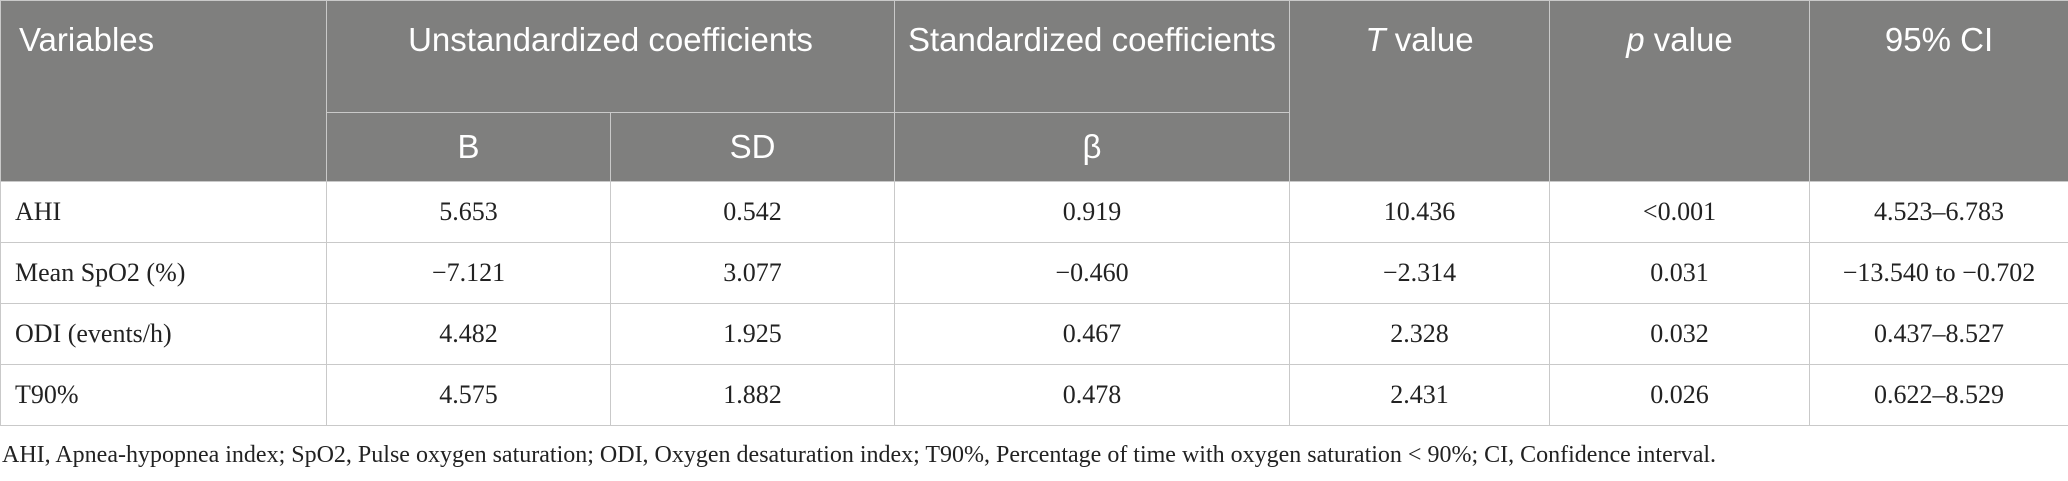 The image size is (2068, 481). Describe the element at coordinates (468, 395) in the screenshot. I see `cell-b: 4.575` at that location.